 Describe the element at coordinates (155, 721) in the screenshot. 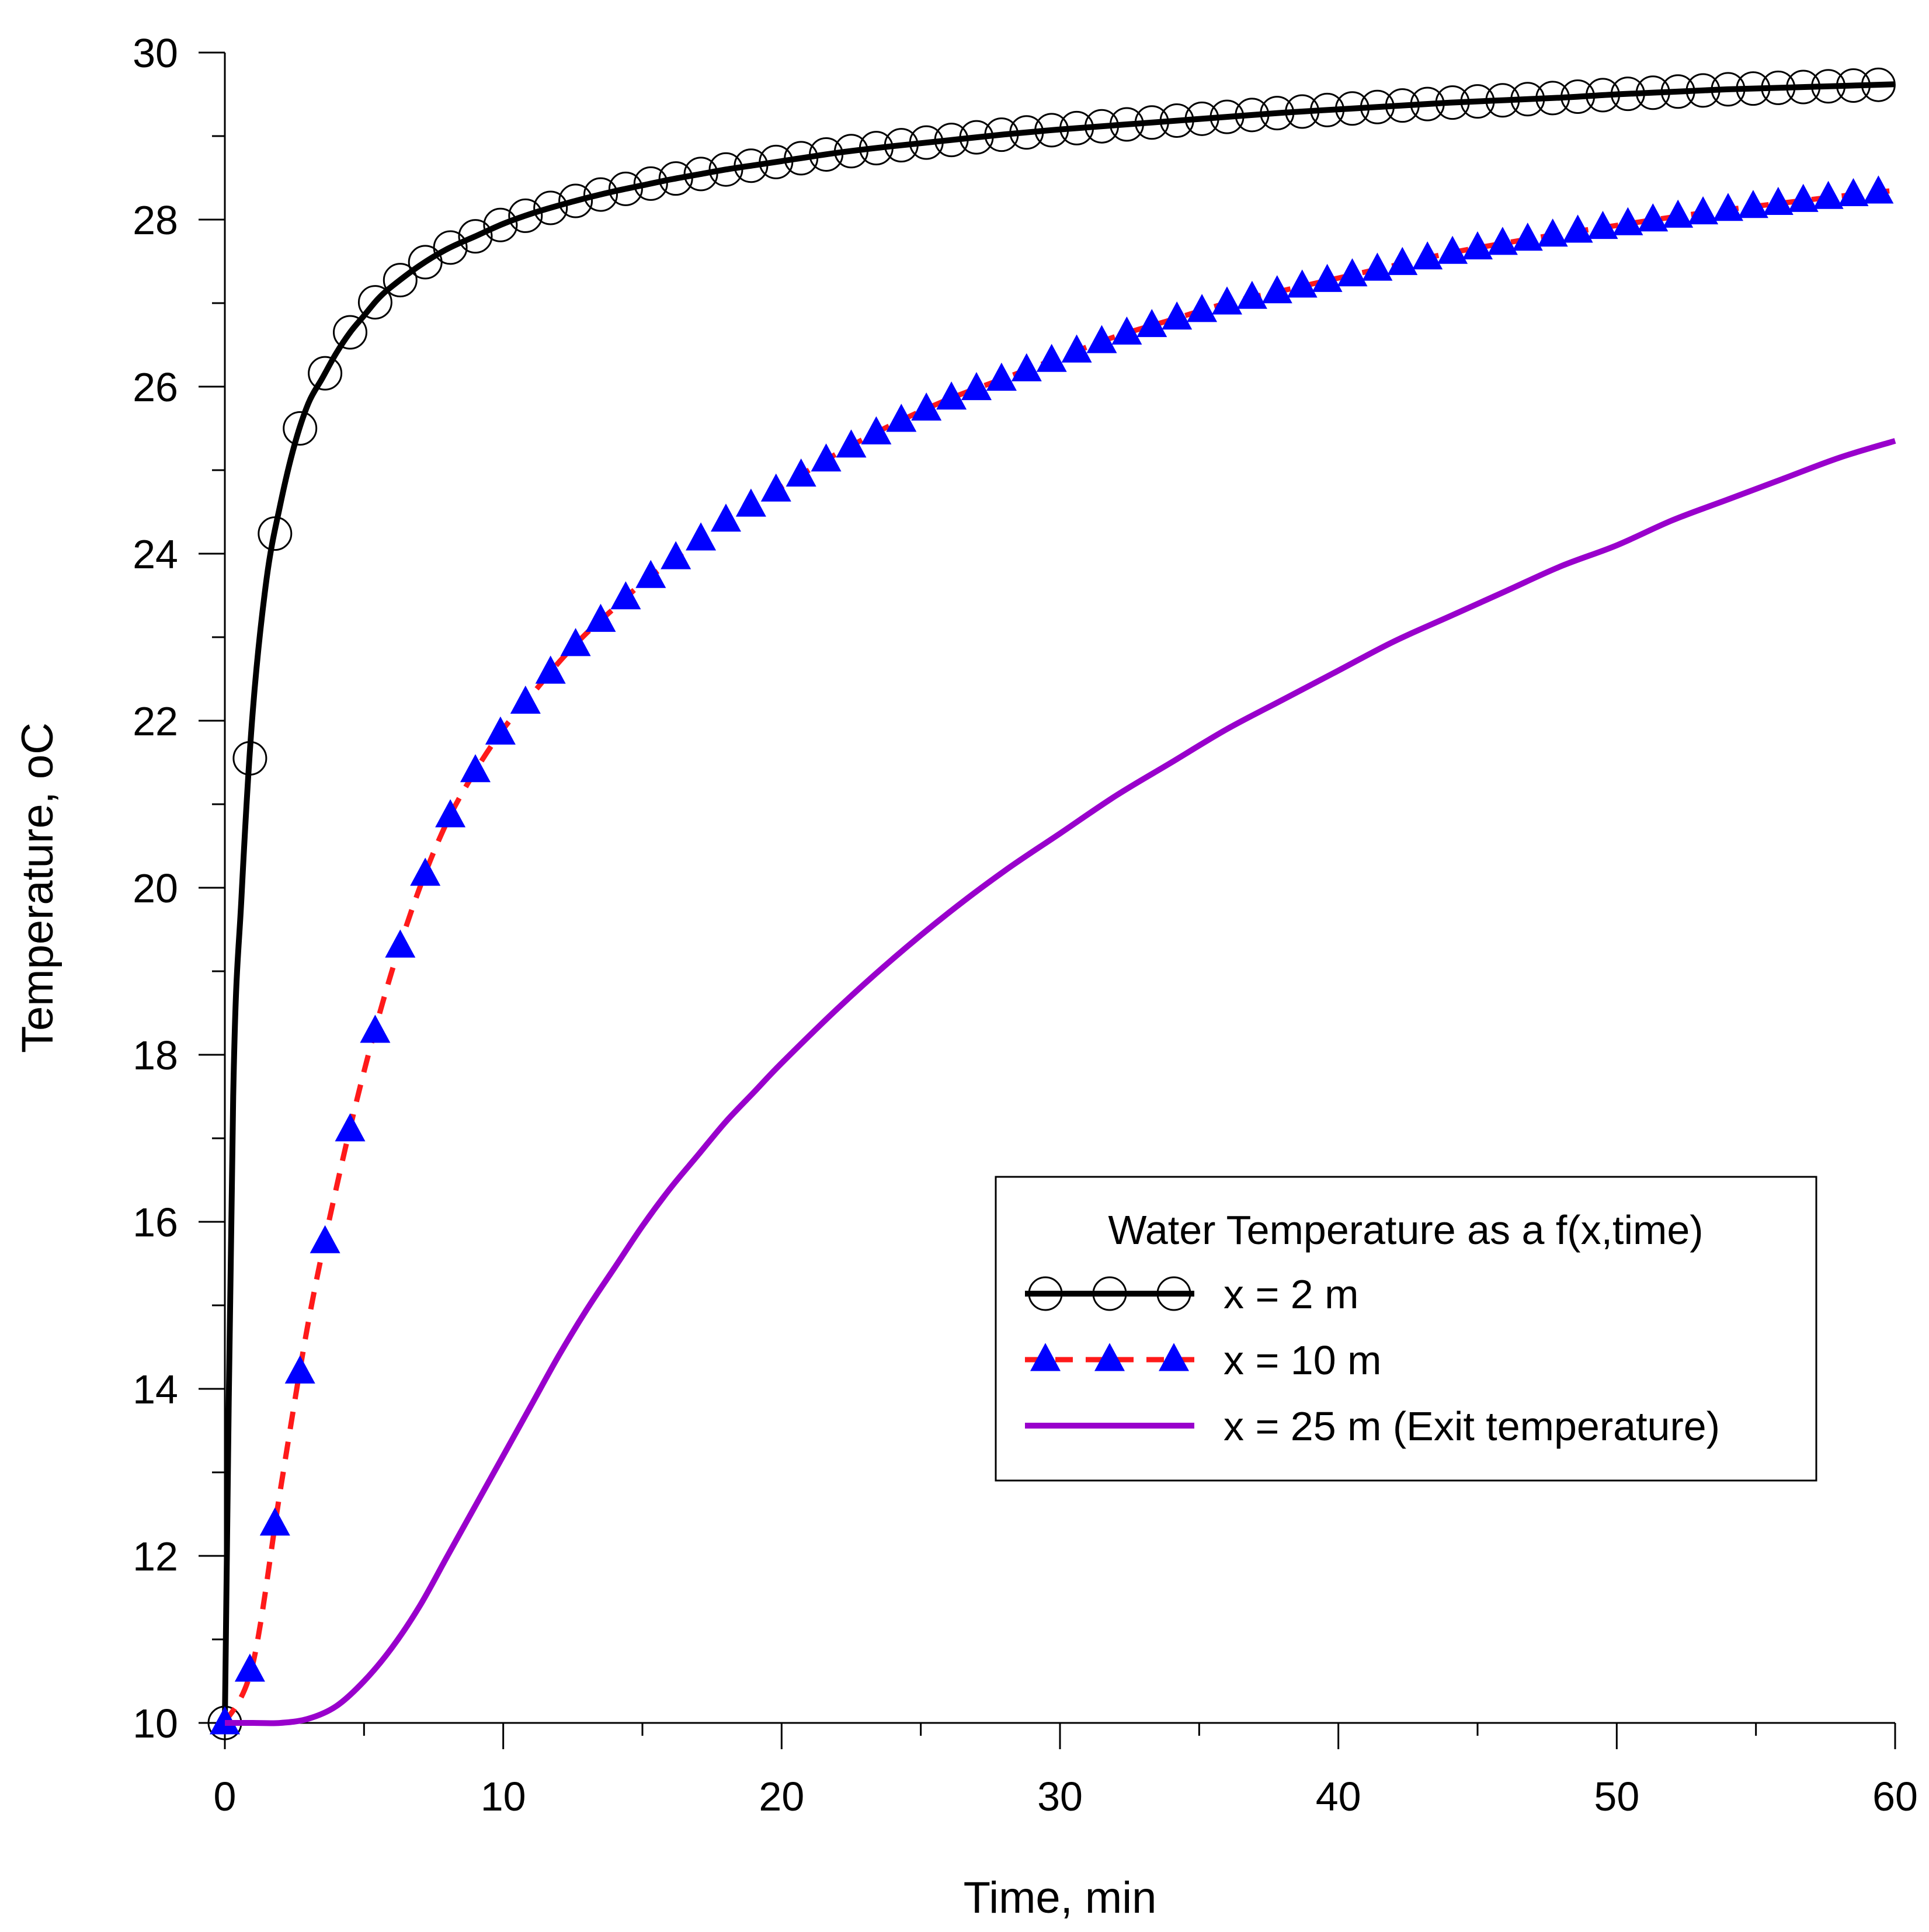

I see `y-tick-label: 22` at that location.